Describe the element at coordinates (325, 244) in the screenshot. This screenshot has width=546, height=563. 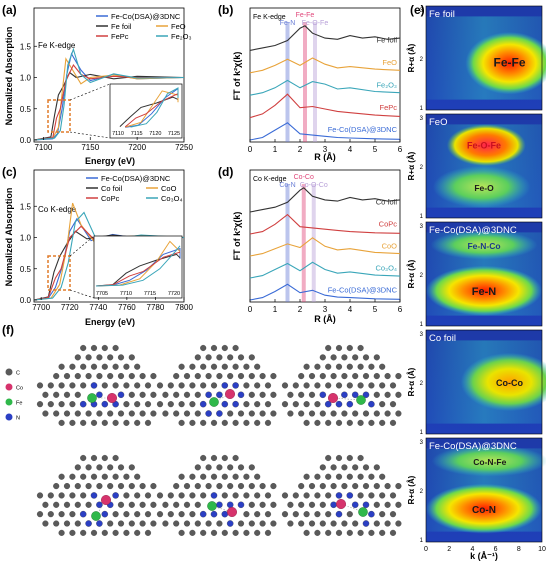
I see `panel-d-plot` at that location.